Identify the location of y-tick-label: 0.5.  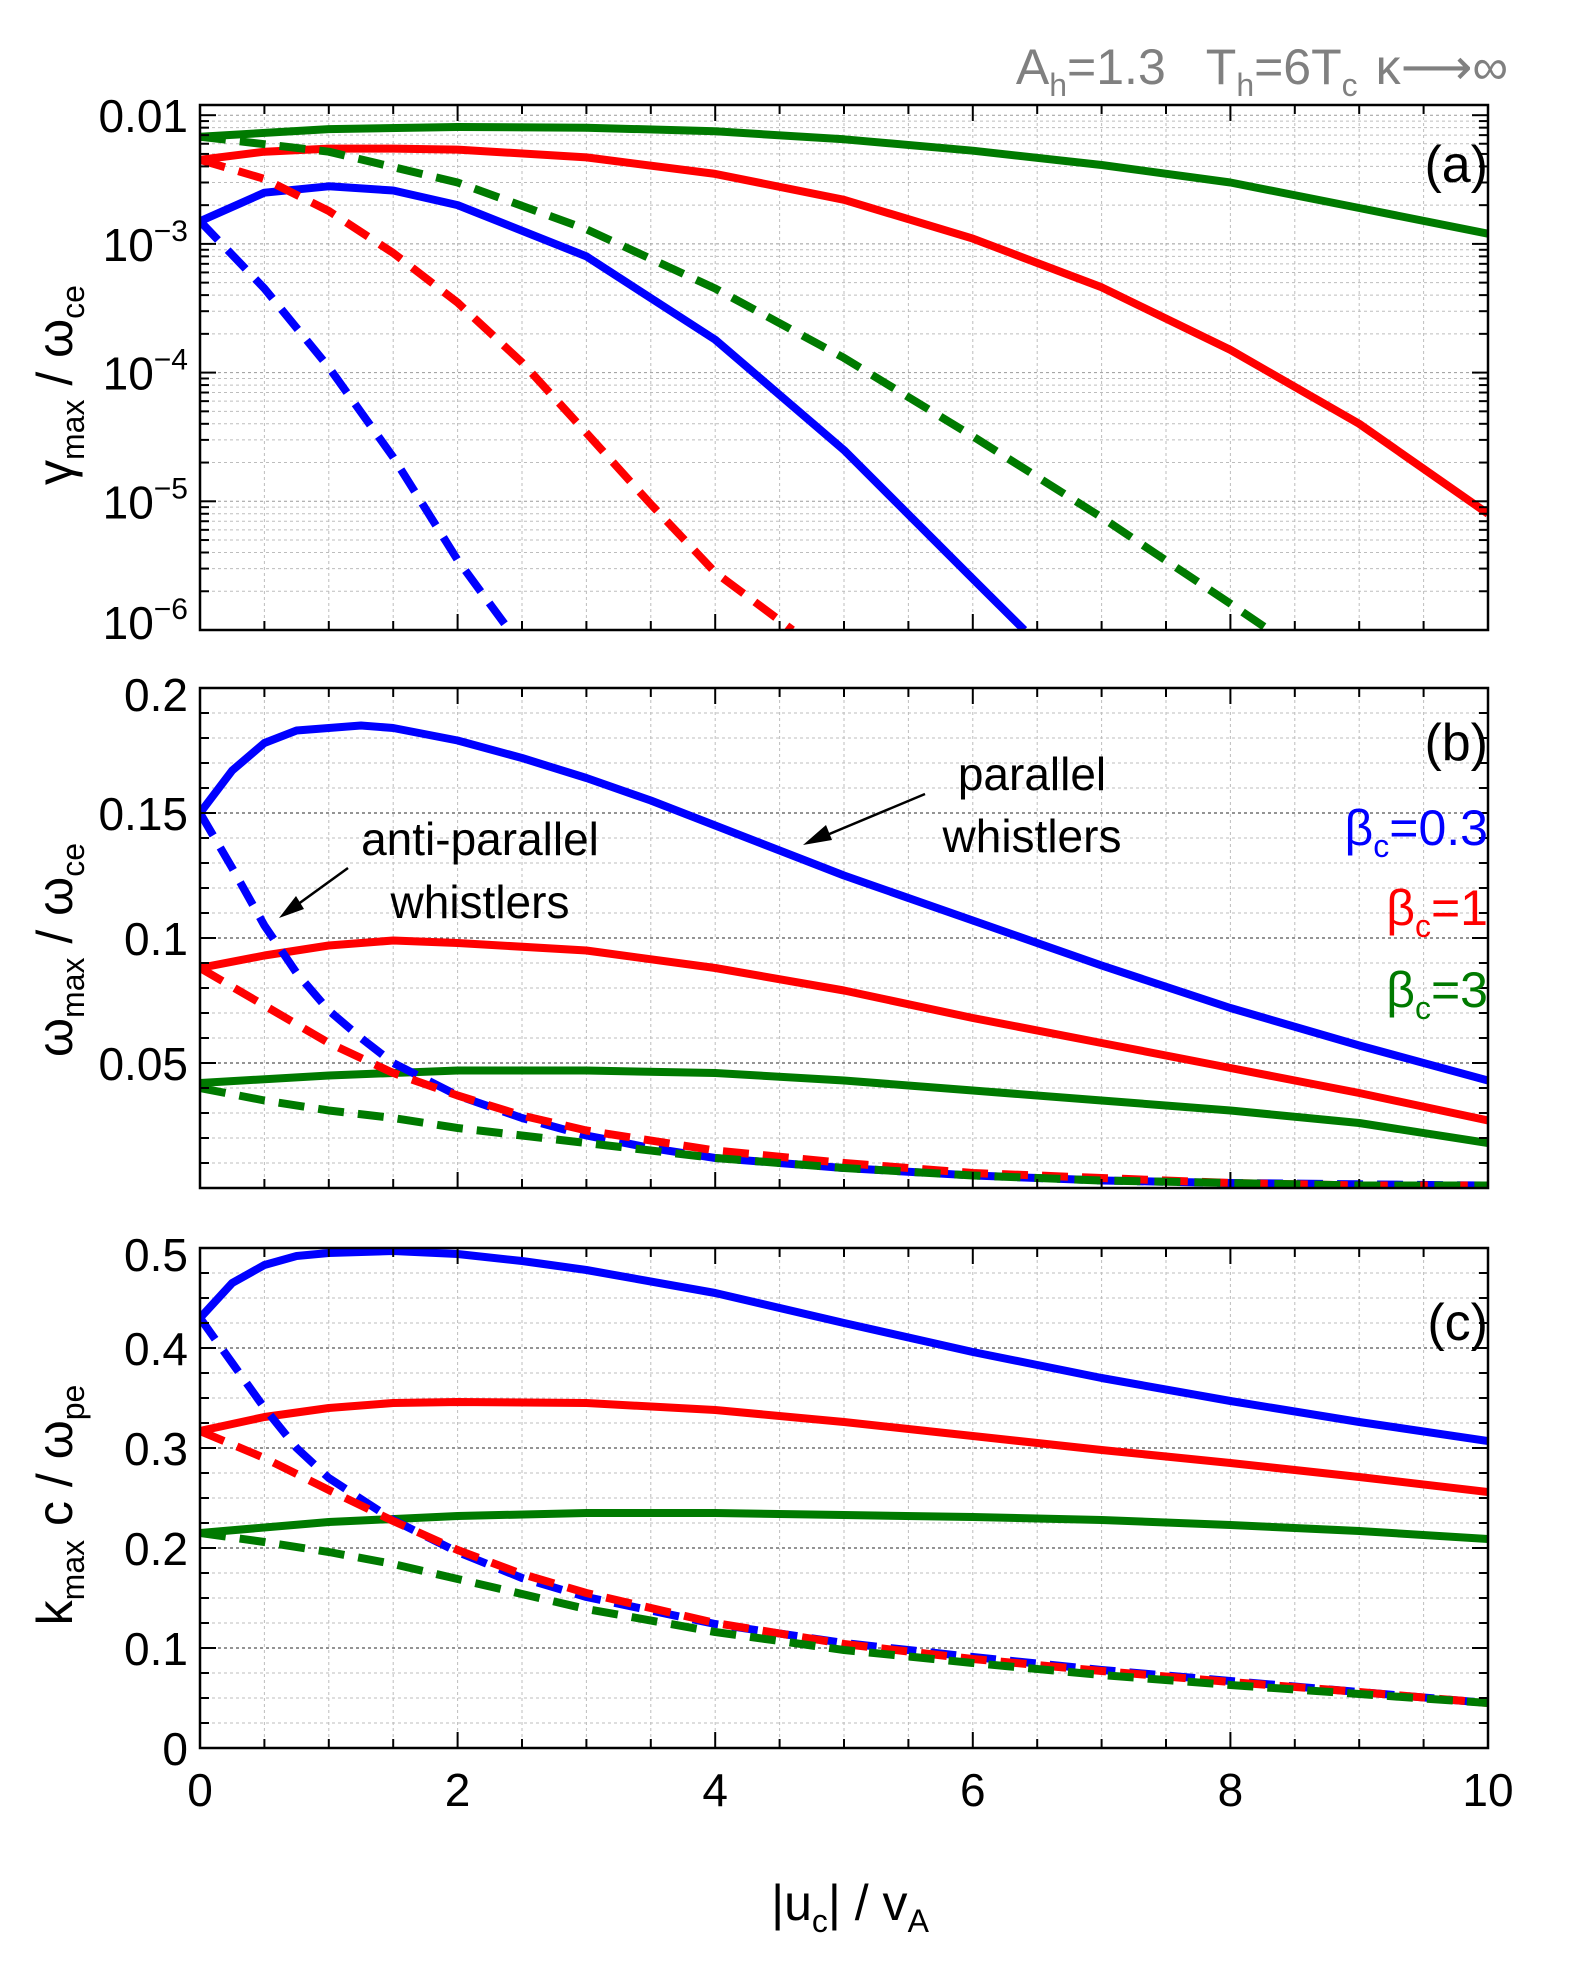
(156, 1255).